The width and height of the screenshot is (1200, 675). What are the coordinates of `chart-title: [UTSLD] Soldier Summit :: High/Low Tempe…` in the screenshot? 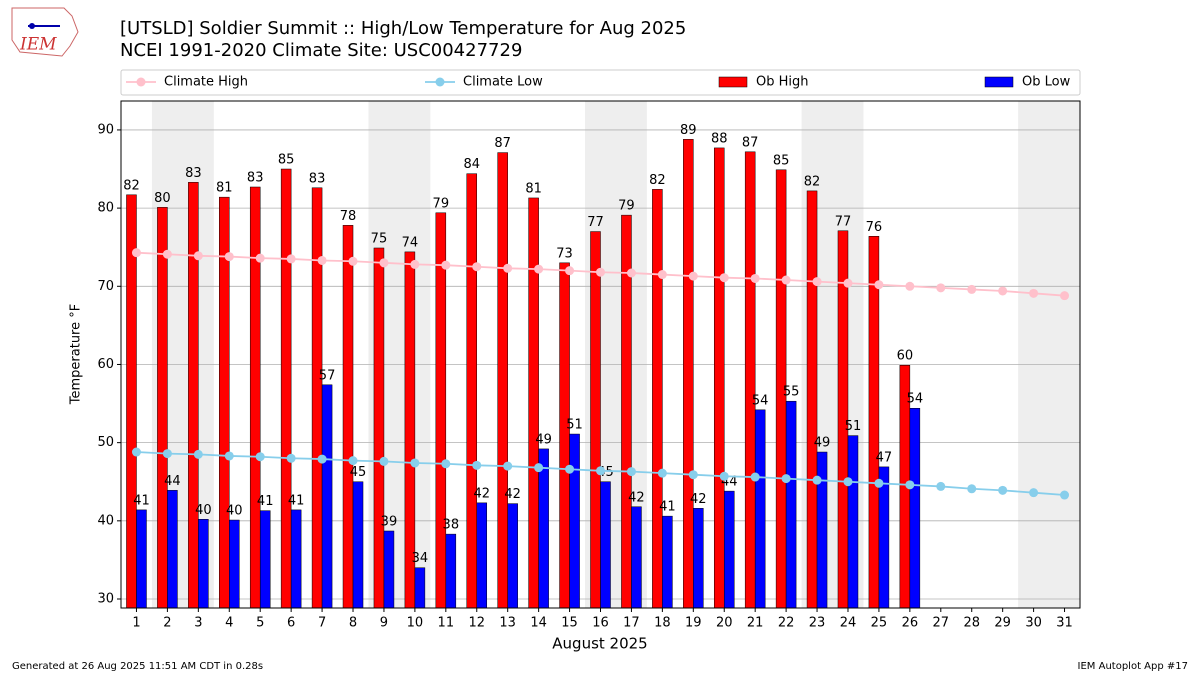 It's located at (403, 28).